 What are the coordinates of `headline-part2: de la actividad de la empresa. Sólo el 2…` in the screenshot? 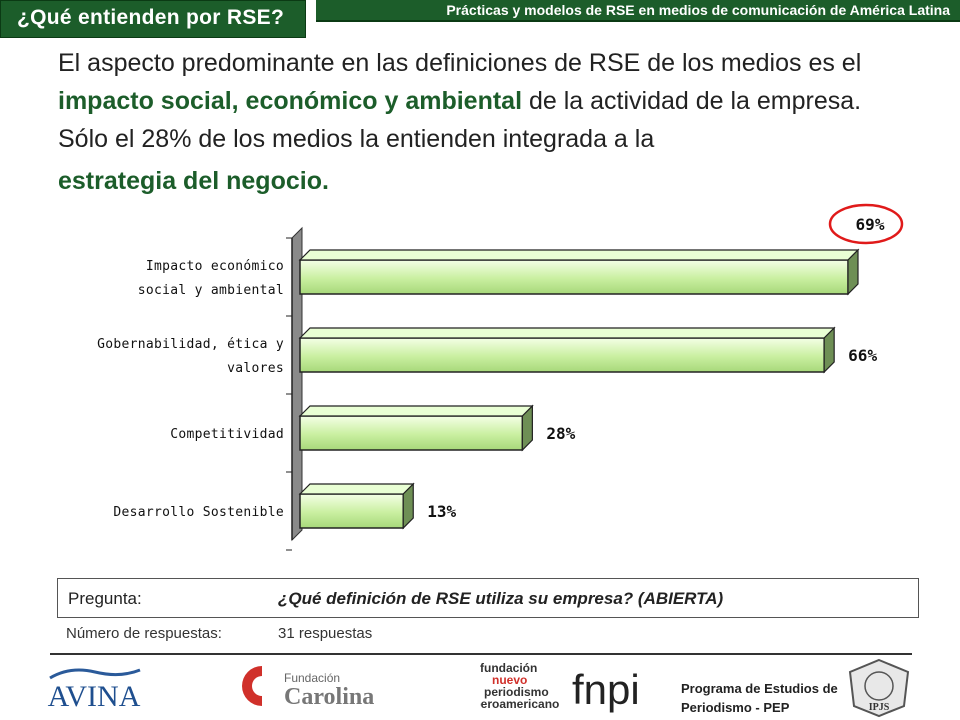 It's located at (460, 120).